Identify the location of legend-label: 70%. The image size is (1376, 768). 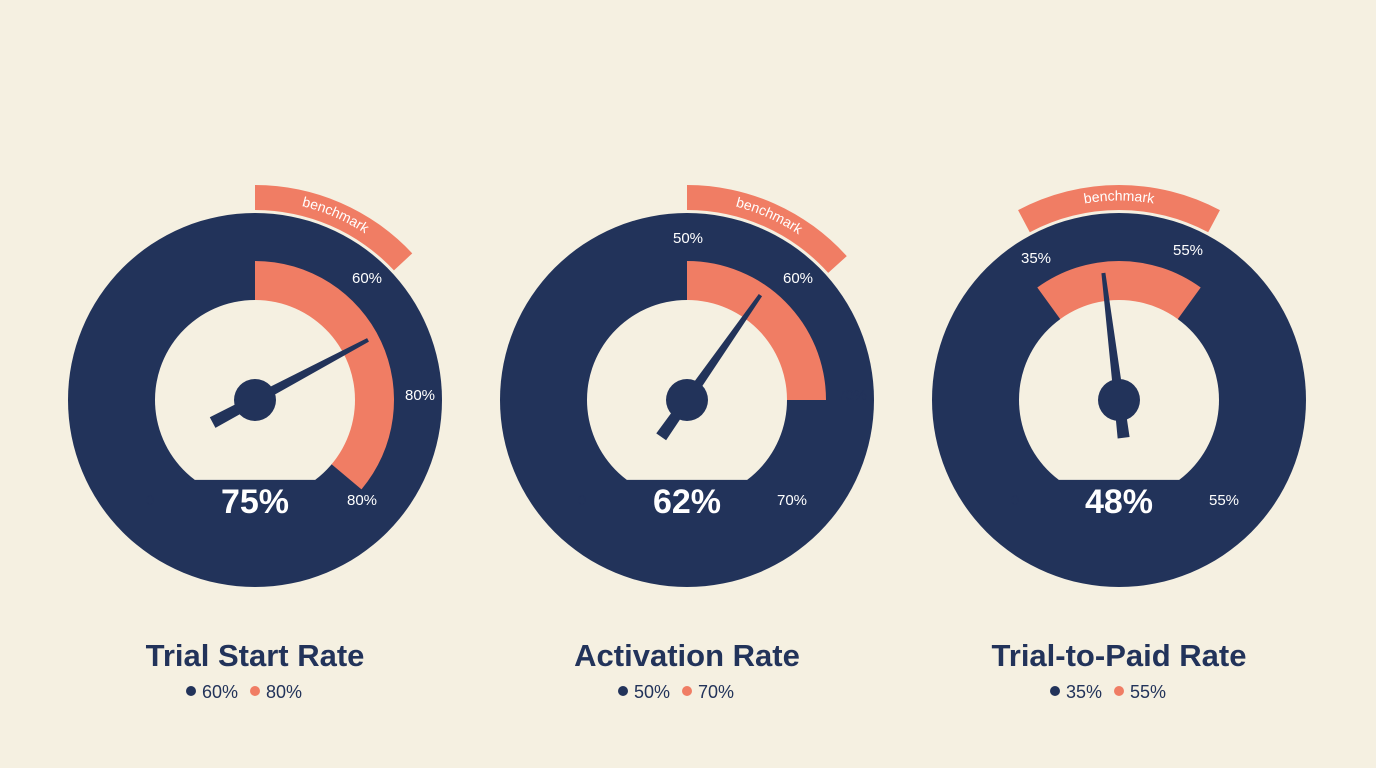
(716, 692).